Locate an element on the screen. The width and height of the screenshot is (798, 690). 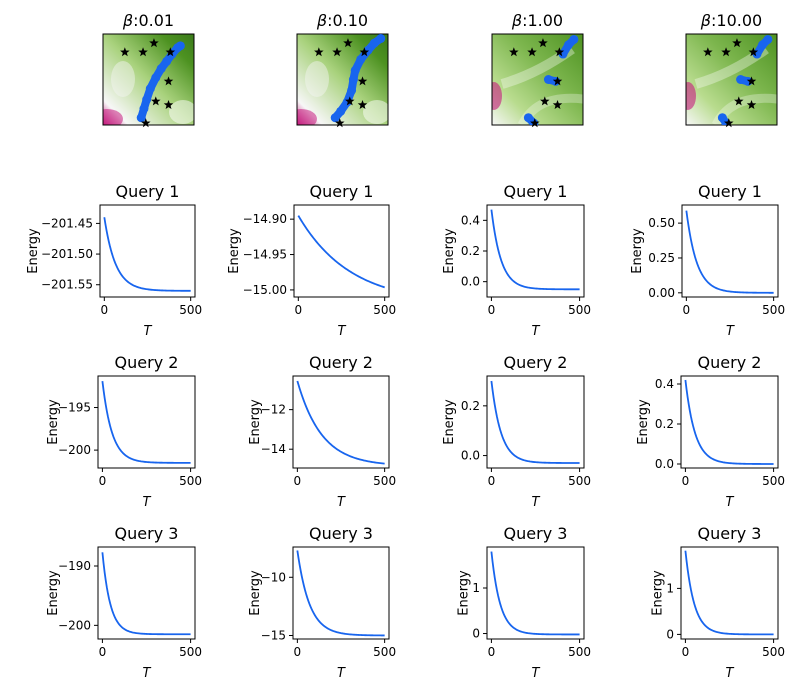
energy-plot: 0 500 0.4 0.2 0.0 Query 2 T Energy is located at coordinates (710, 431).